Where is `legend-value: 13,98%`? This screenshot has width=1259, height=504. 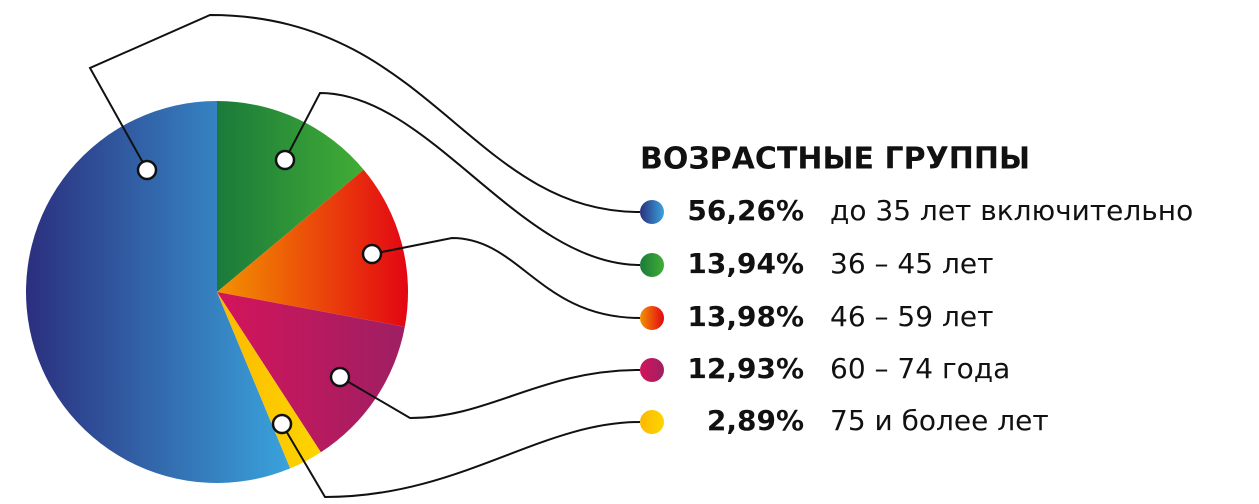
legend-value: 13,98% is located at coordinates (745, 316).